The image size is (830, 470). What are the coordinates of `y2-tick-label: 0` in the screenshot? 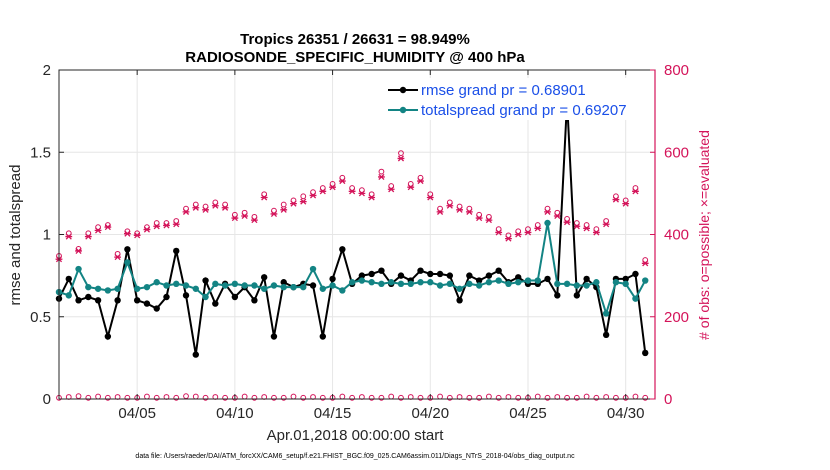 It's located at (668, 399).